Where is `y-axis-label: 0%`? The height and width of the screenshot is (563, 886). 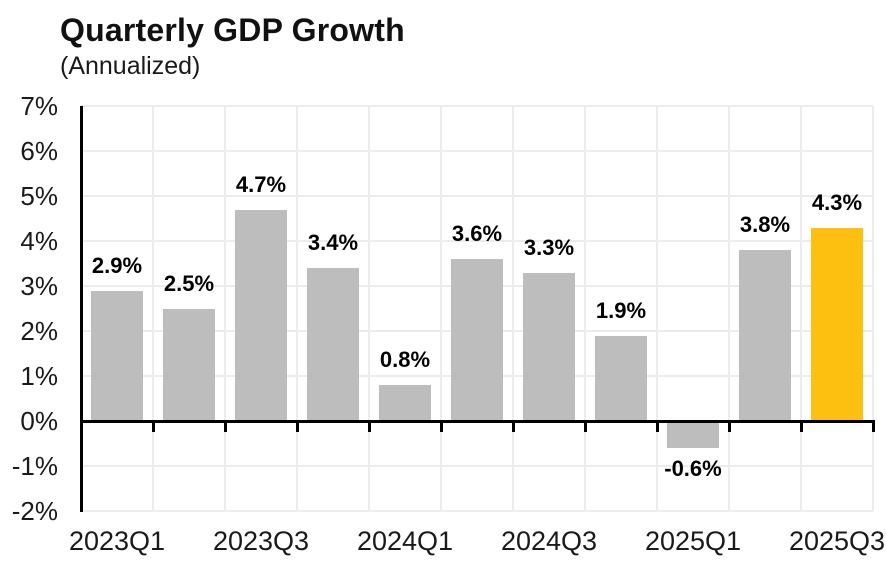 y-axis-label: 0% is located at coordinates (39, 421).